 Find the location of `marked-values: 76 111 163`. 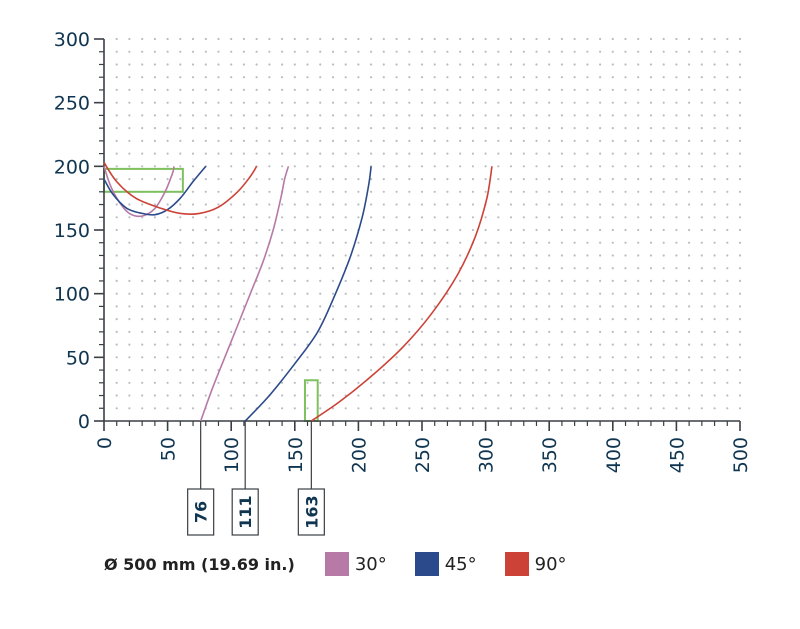

marked-values: 76 111 163 is located at coordinates (256, 478).